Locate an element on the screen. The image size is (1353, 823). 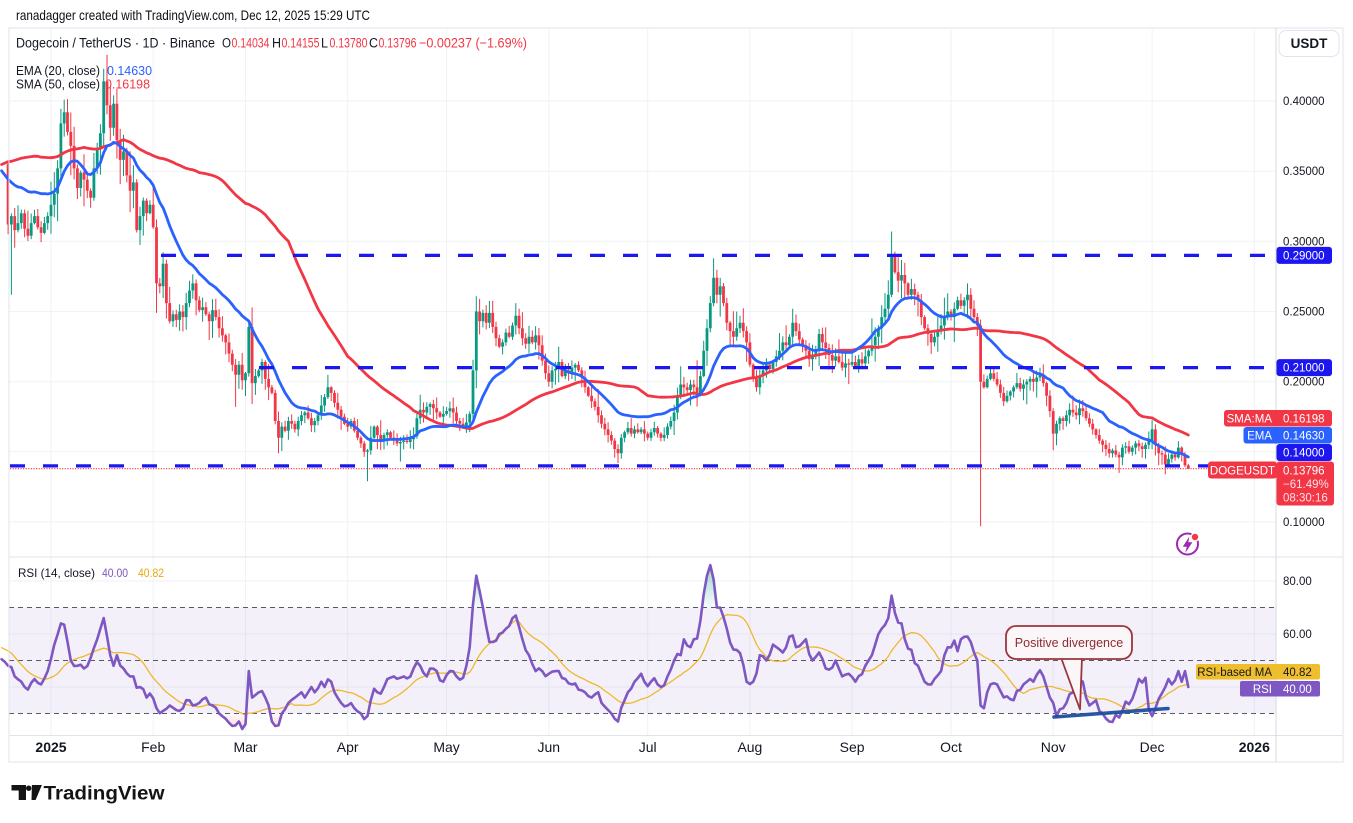
svg-text: Apr is located at coordinates (348, 747).